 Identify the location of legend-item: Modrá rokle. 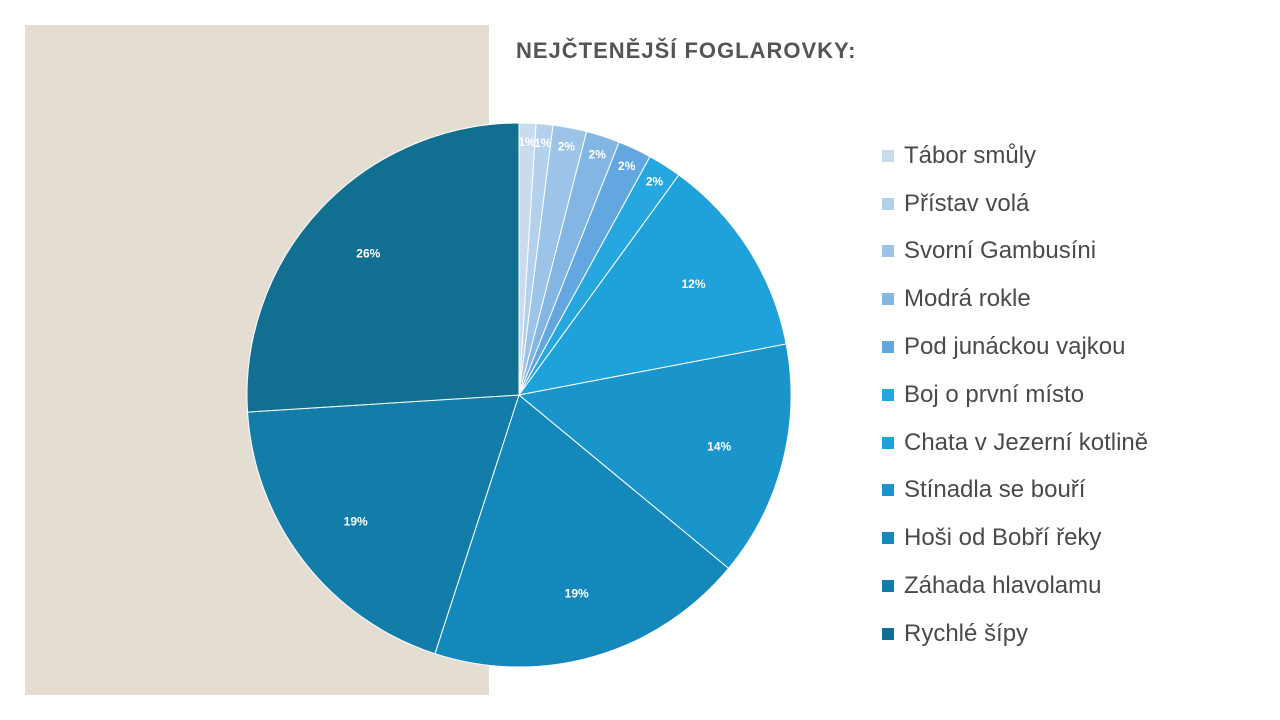
(1015, 299).